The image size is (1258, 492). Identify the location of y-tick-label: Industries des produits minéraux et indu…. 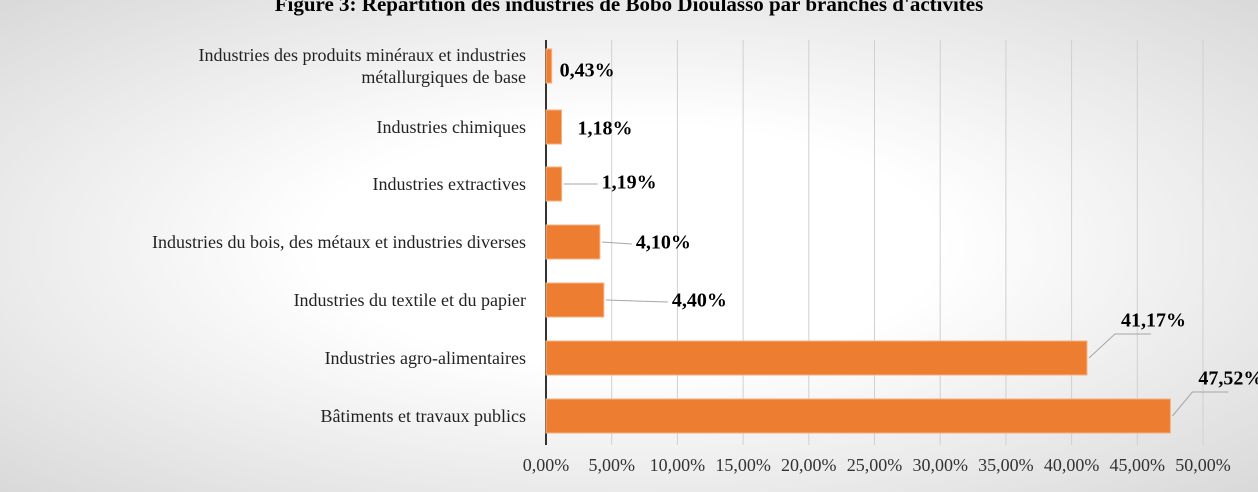
(362, 66).